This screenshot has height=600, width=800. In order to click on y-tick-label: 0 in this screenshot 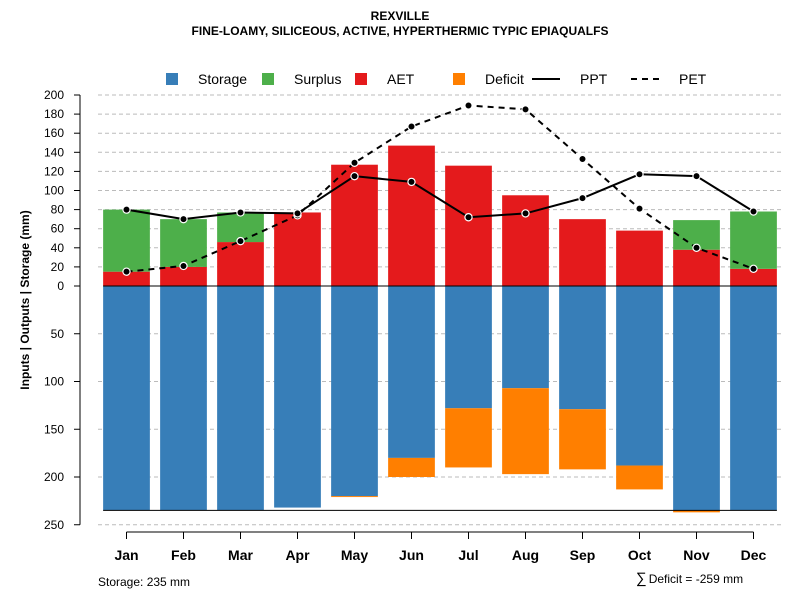, I will do `click(60, 286)`.